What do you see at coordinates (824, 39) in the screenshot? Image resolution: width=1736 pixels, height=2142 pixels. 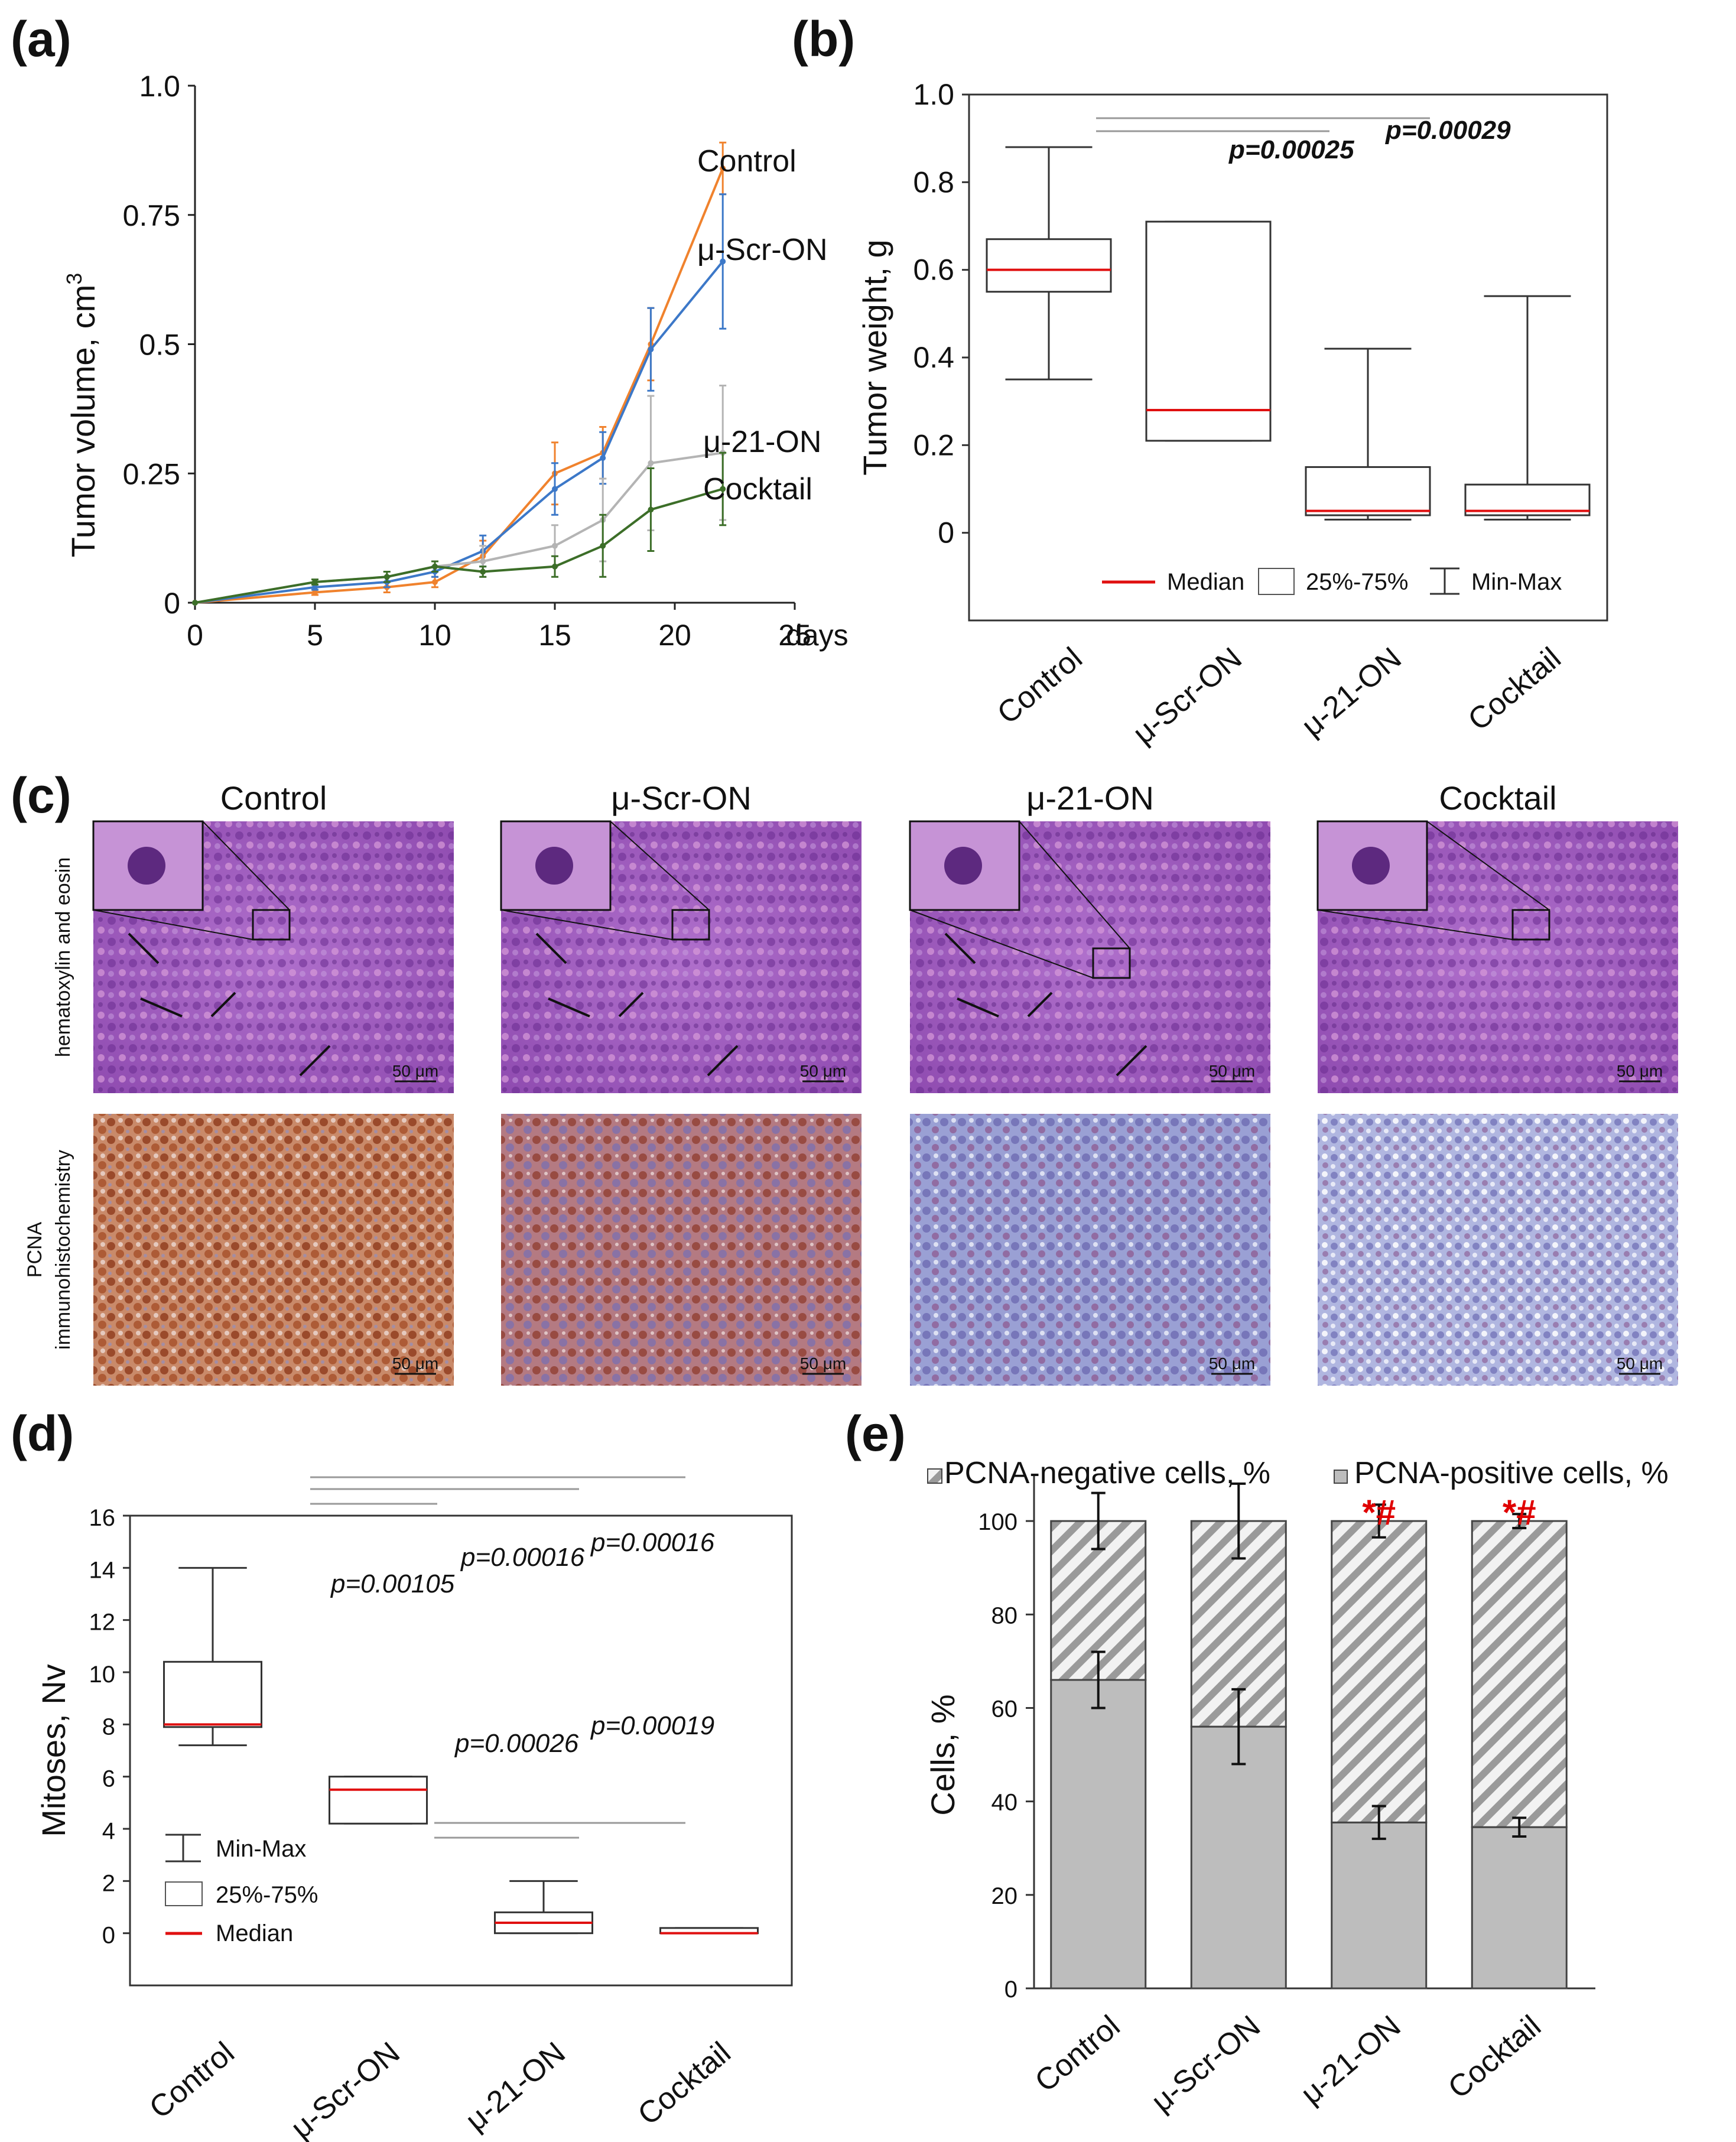 I see `panel-label-b: (b)` at bounding box center [824, 39].